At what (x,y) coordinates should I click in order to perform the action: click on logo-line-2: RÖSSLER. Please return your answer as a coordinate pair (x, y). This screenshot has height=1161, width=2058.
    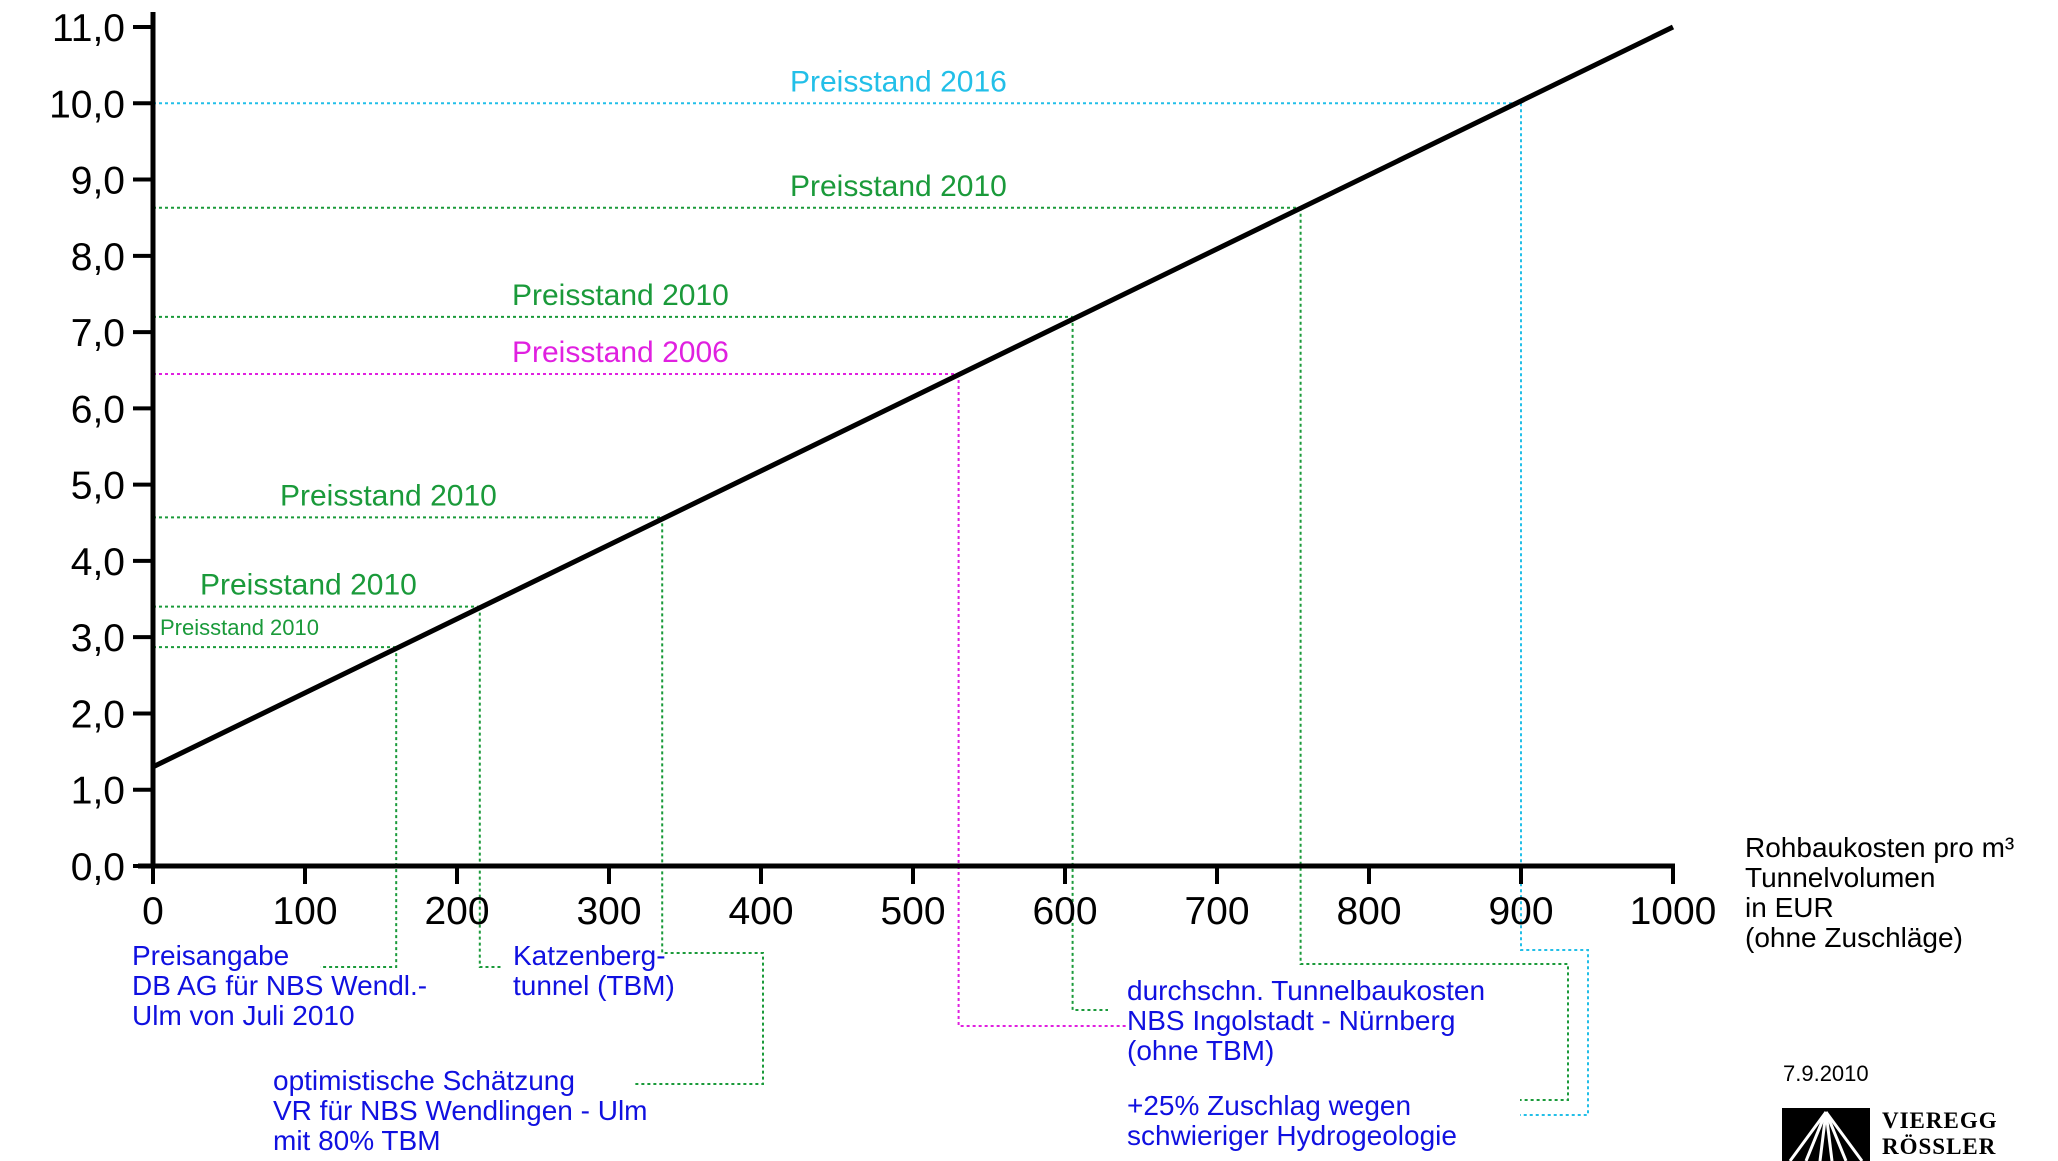
    Looking at the image, I should click on (1939, 1146).